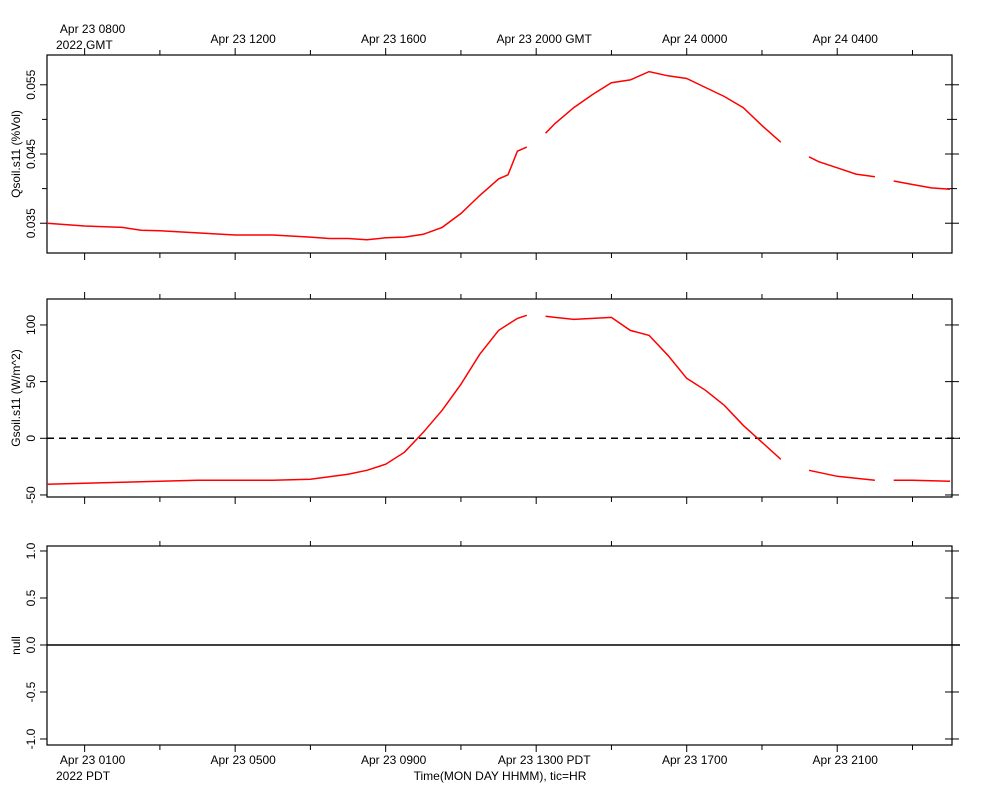 Image resolution: width=1000 pixels, height=805 pixels. What do you see at coordinates (544, 39) in the screenshot?
I see `x-tick-label: Apr 23 2000 GMT` at bounding box center [544, 39].